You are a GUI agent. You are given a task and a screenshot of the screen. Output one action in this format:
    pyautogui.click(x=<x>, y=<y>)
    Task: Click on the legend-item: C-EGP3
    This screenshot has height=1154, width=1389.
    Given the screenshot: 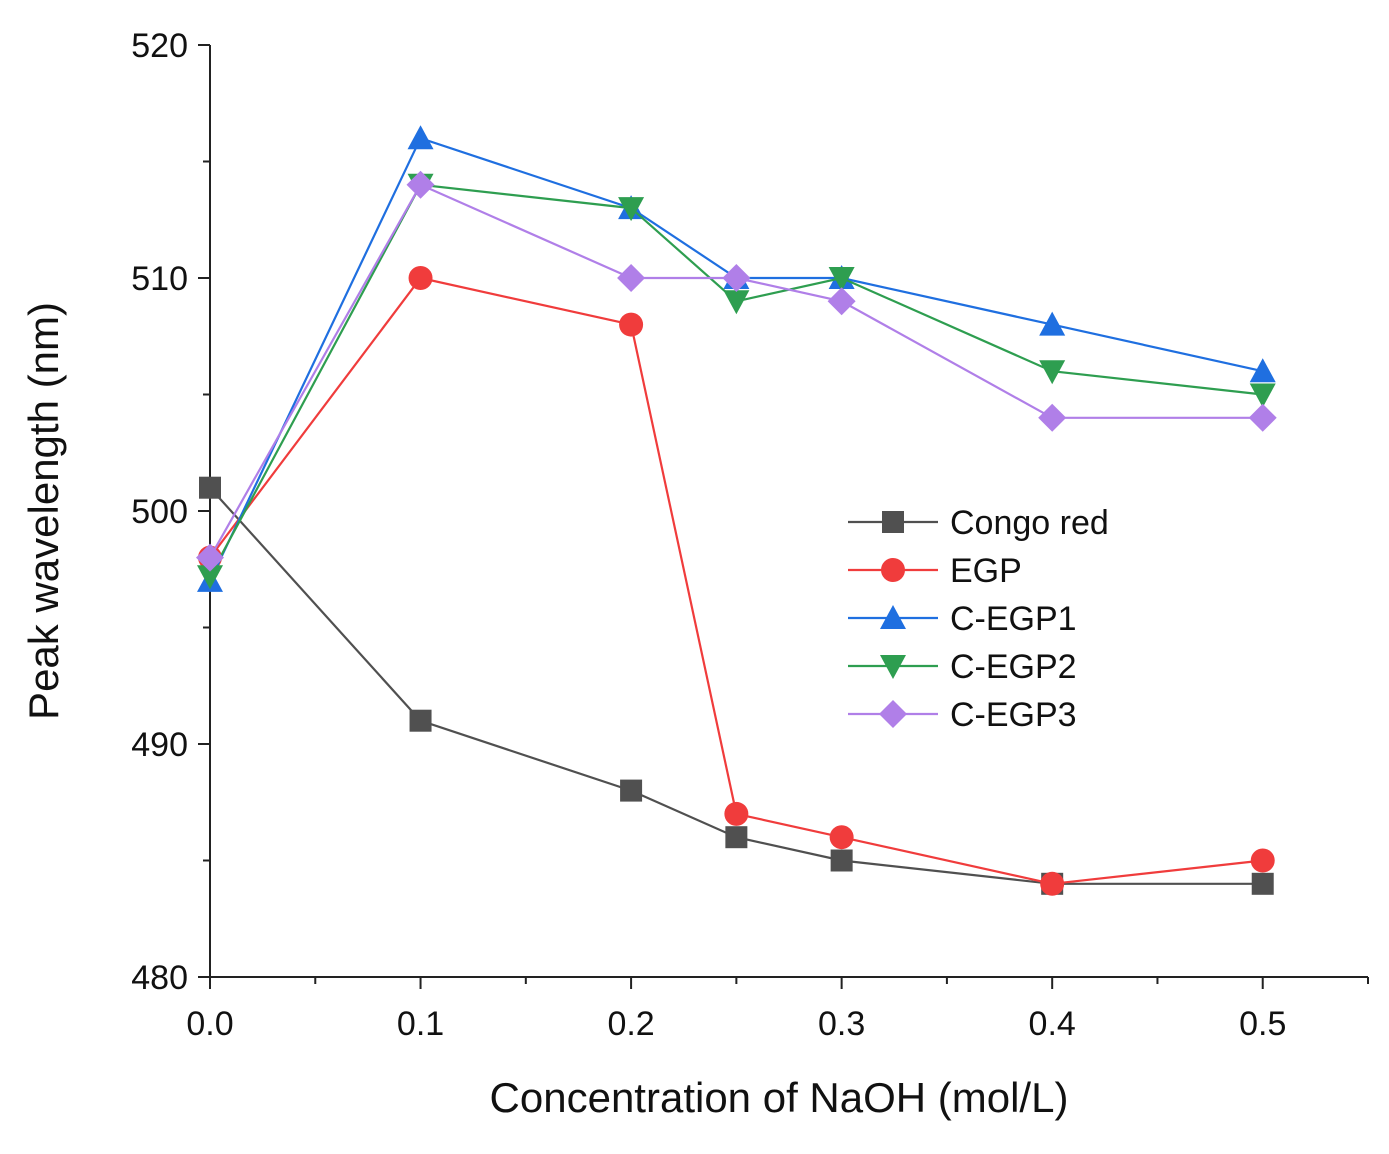 What is the action you would take?
    pyautogui.click(x=962, y=715)
    